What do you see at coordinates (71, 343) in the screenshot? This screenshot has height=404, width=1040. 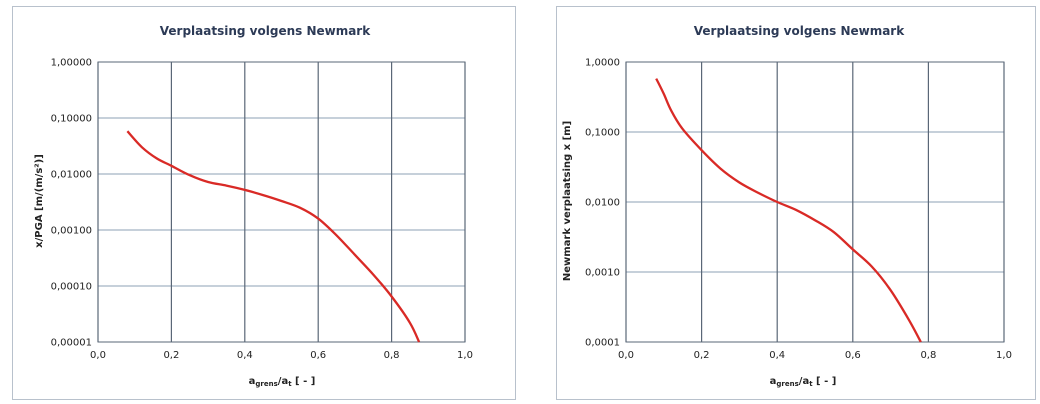 I see `y-tick-label: 0,00001` at bounding box center [71, 343].